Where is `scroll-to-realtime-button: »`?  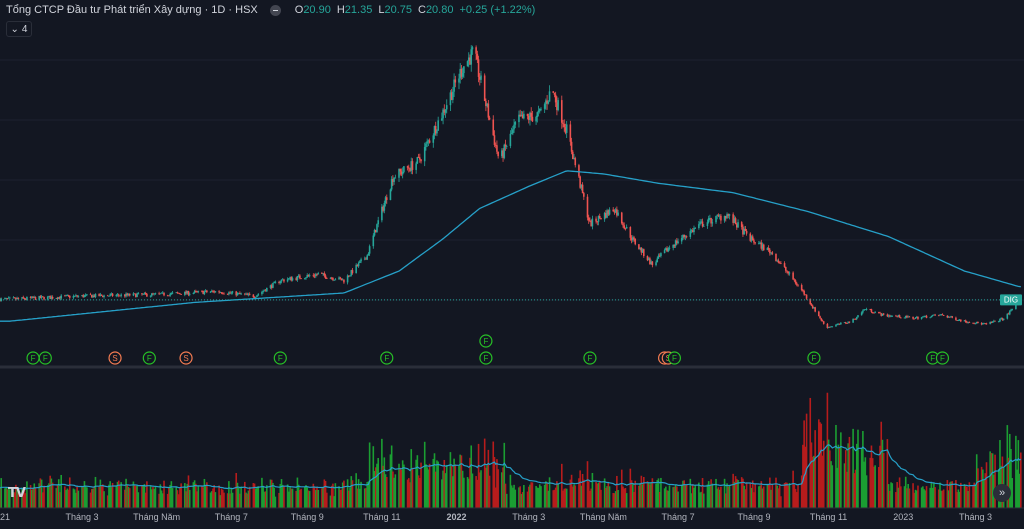 scroll-to-realtime-button: » is located at coordinates (1002, 493).